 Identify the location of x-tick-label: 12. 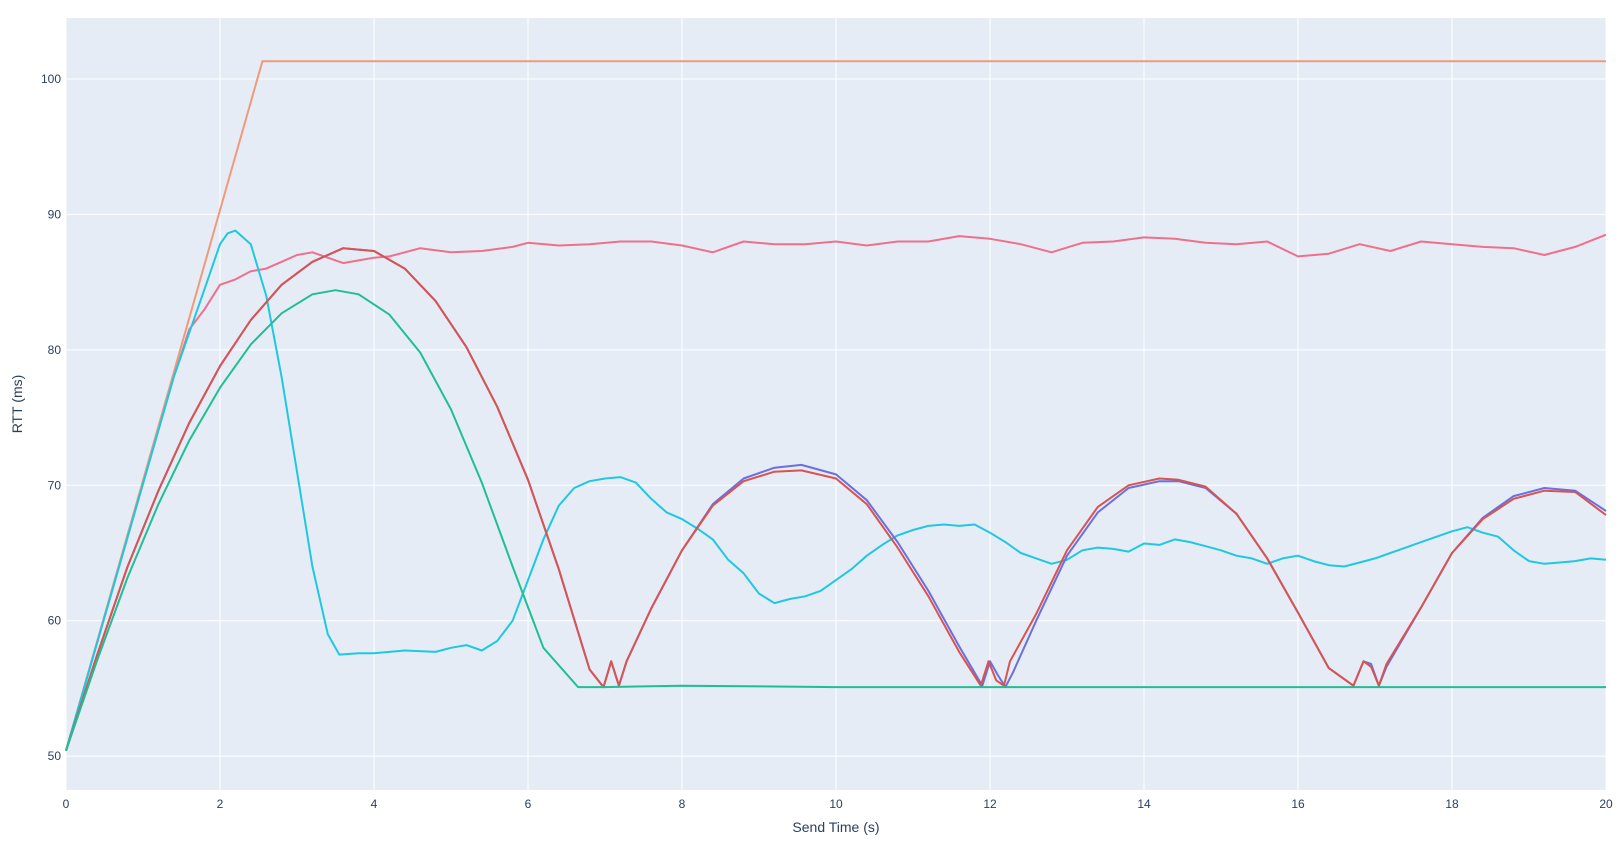
(990, 804).